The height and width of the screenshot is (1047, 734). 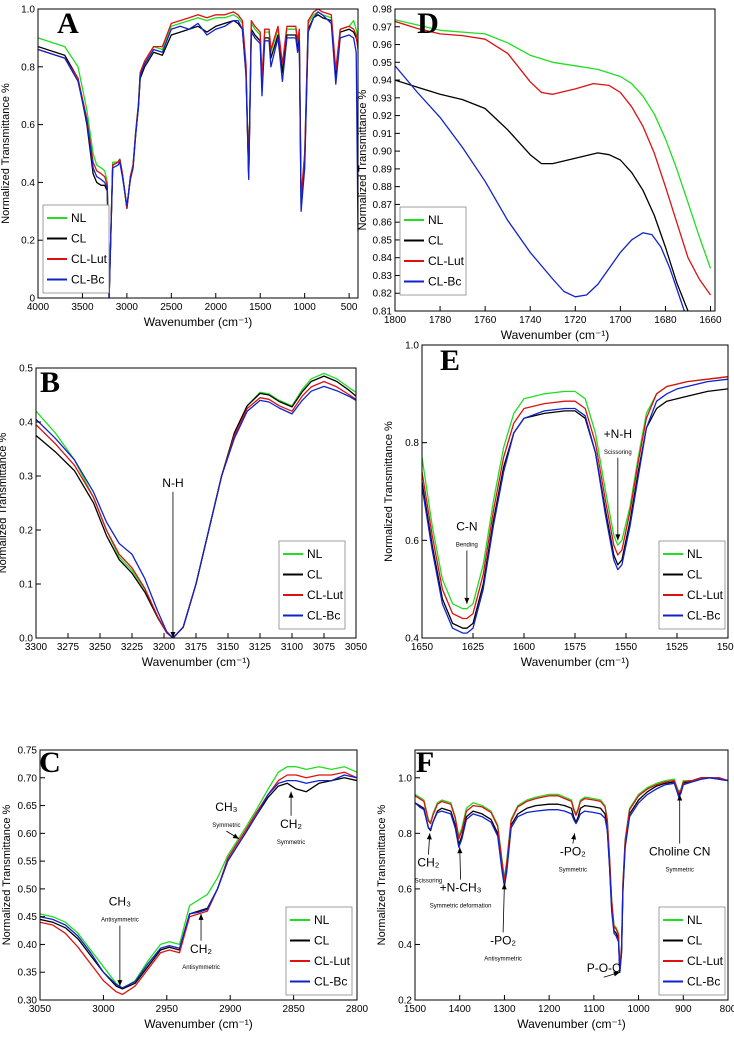 I want to click on y-tick-label: 1.0, so click(x=28, y=10).